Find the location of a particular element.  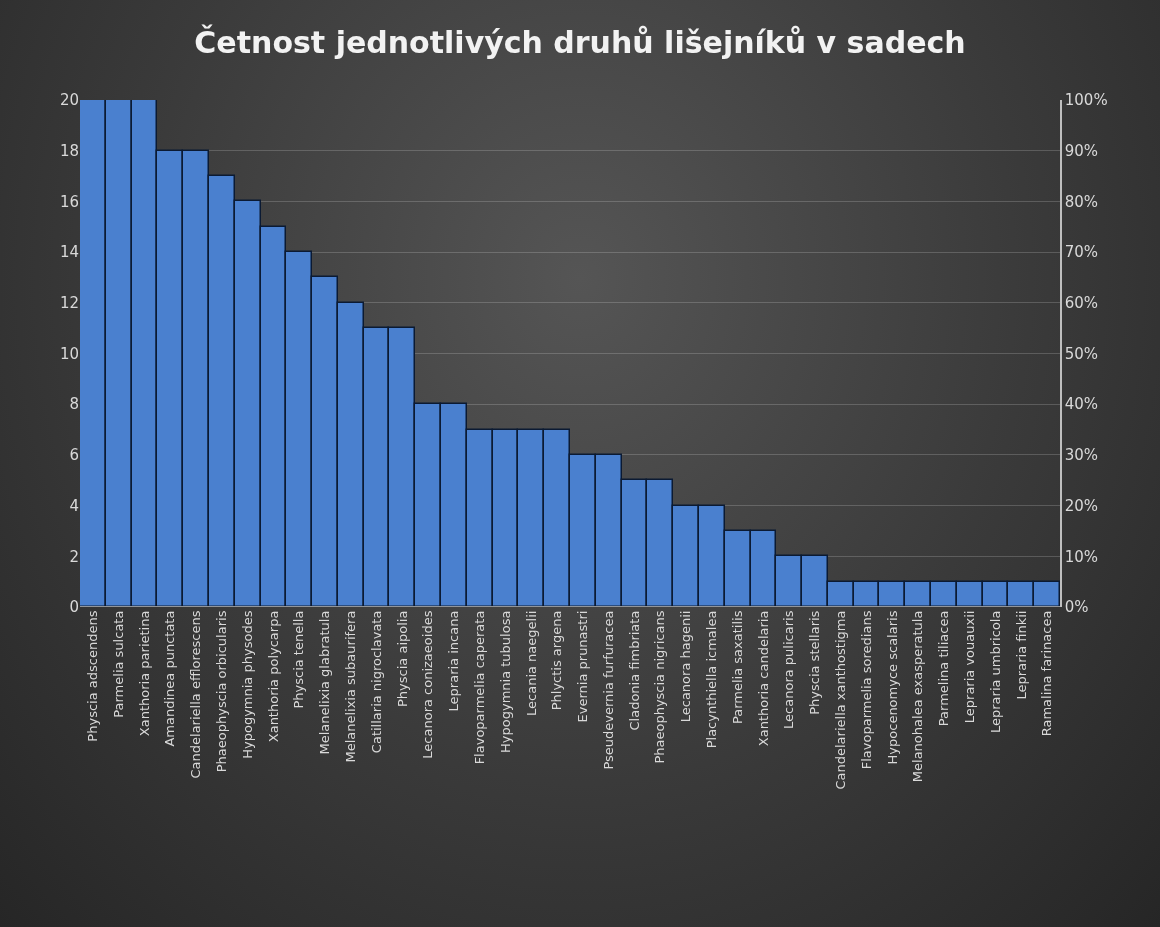

x-tick-label: Parmelia sulcata is located at coordinates (118, 664).